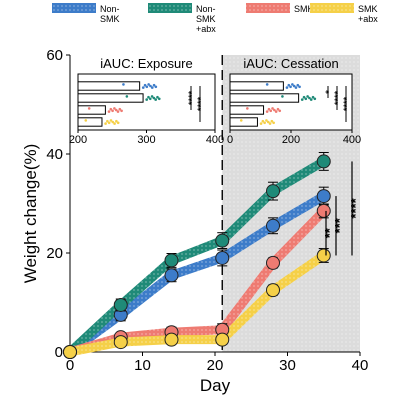 This screenshot has width=400, height=400. What do you see at coordinates (329, 92) in the screenshot?
I see `inset-significance-label: *` at bounding box center [329, 92].